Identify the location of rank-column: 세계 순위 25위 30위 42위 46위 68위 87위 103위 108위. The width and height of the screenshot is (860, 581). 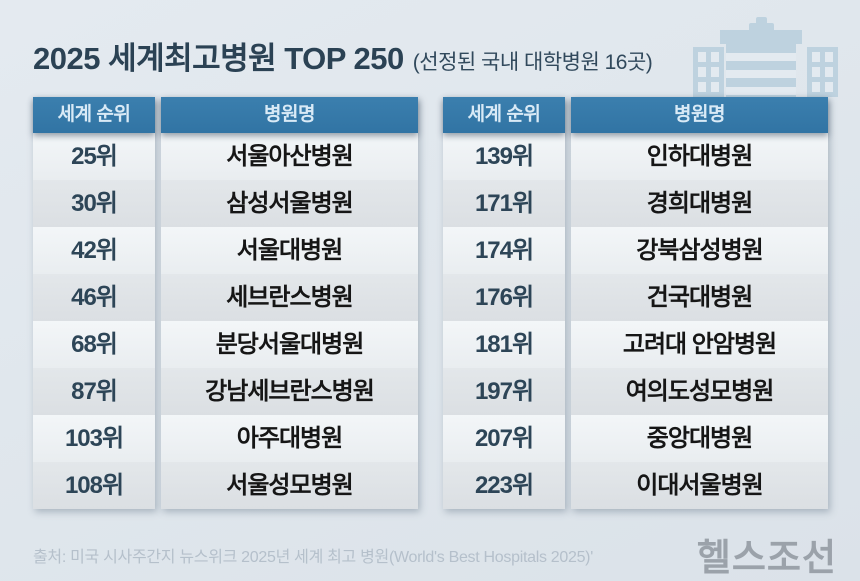
(94, 303).